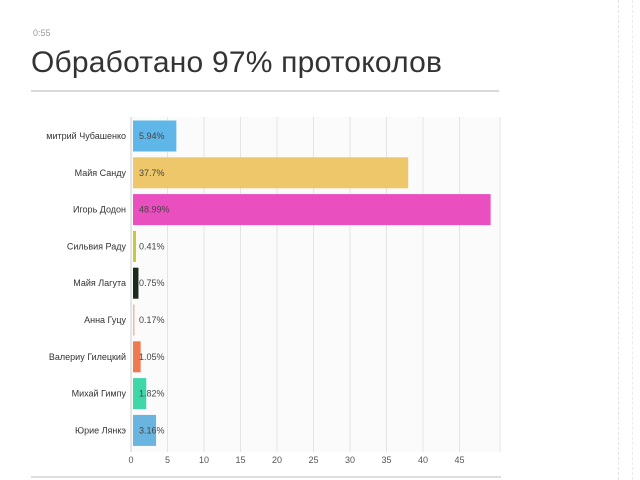 The width and height of the screenshot is (640, 480). What do you see at coordinates (313, 460) in the screenshot?
I see `x-tick-label: 25` at bounding box center [313, 460].